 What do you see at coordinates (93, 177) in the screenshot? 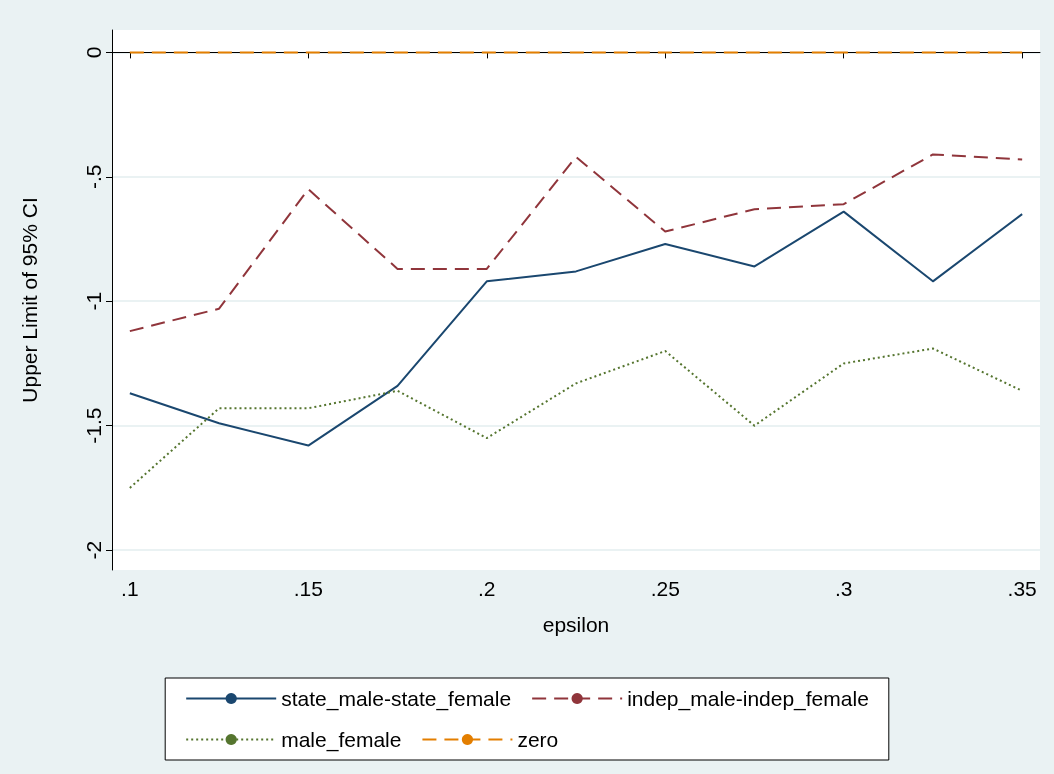
I see `y-tick-label: -.5` at bounding box center [93, 177].